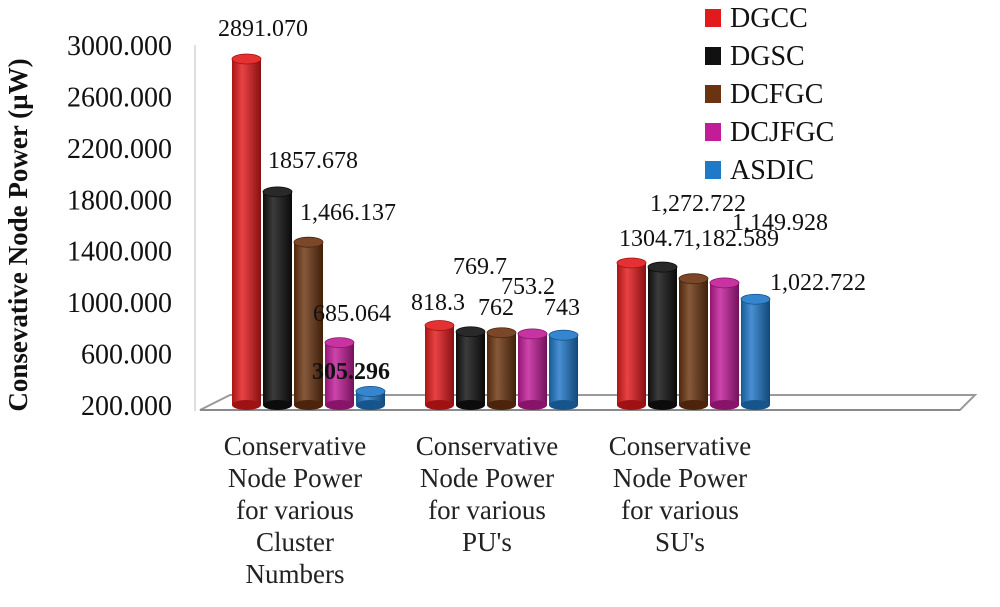  What do you see at coordinates (313, 161) in the screenshot?
I see `data-label: 1857.678` at bounding box center [313, 161].